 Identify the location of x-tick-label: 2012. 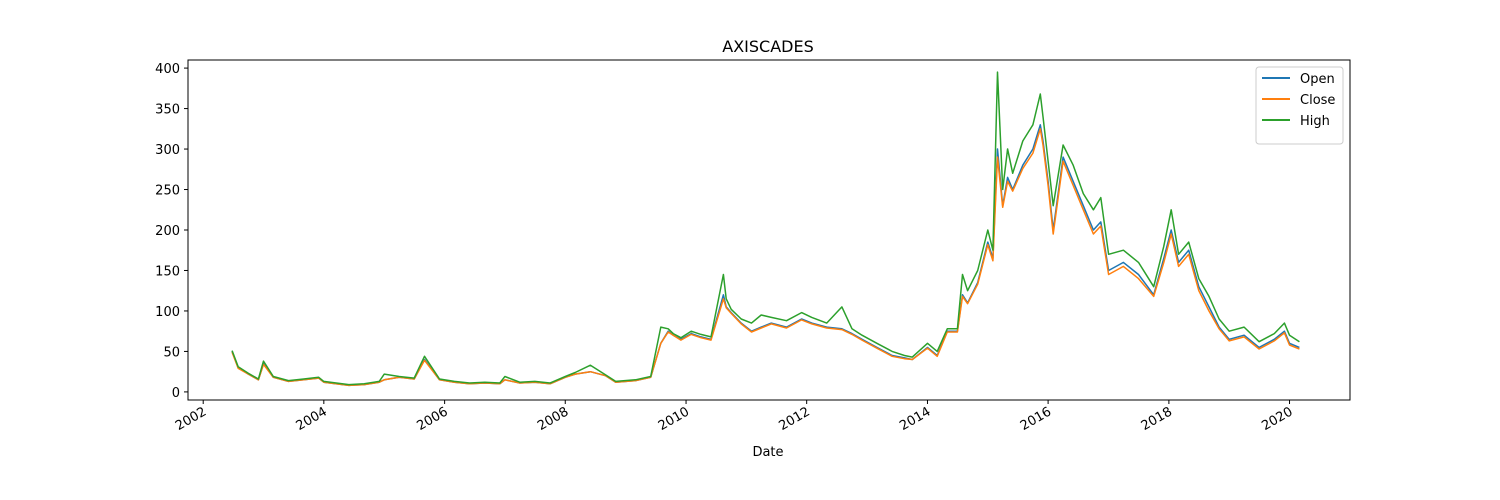
(795, 419).